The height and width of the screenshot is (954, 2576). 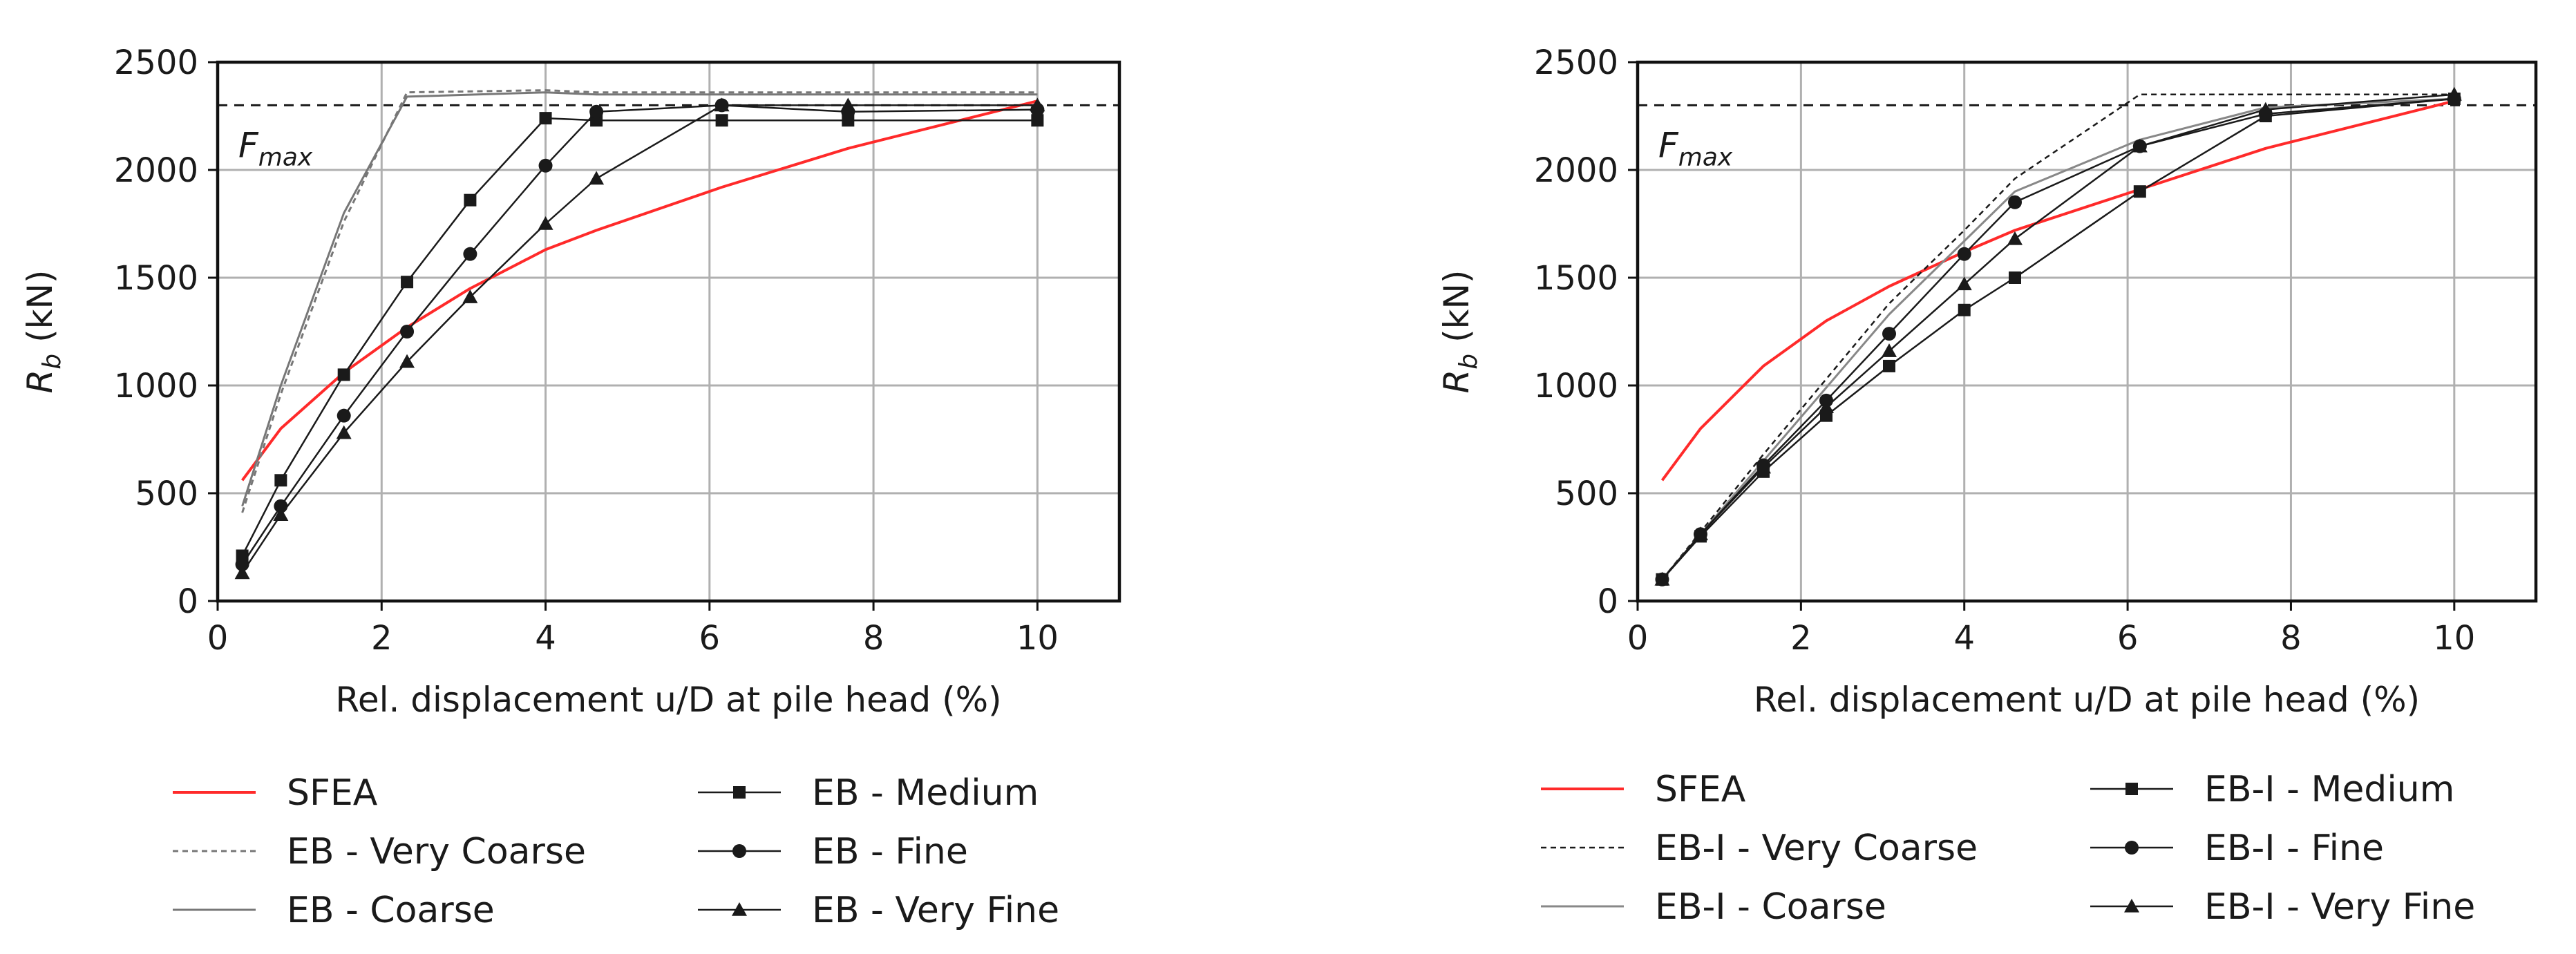 I want to click on x-tick-label: 8, so click(x=873, y=638).